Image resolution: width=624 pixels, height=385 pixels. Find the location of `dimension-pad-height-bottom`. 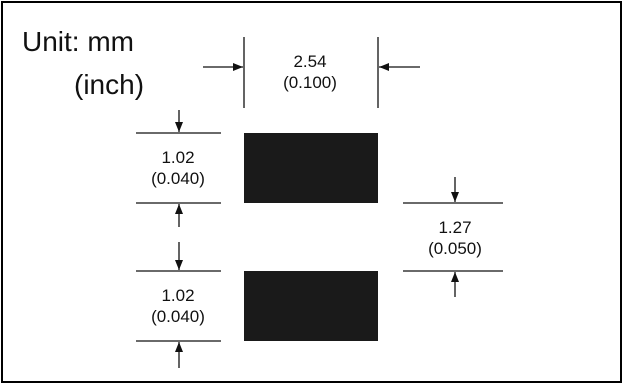

dimension-pad-height-bottom is located at coordinates (178, 305).